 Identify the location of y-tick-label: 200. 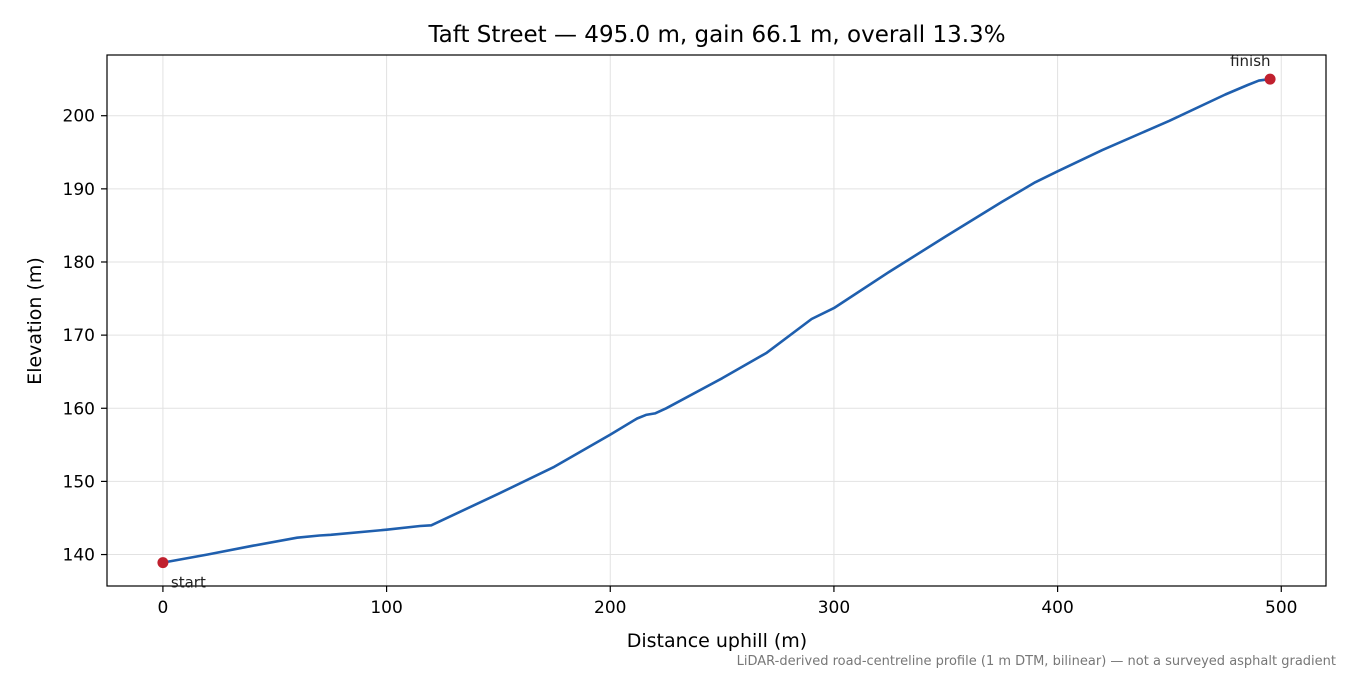
(79, 117).